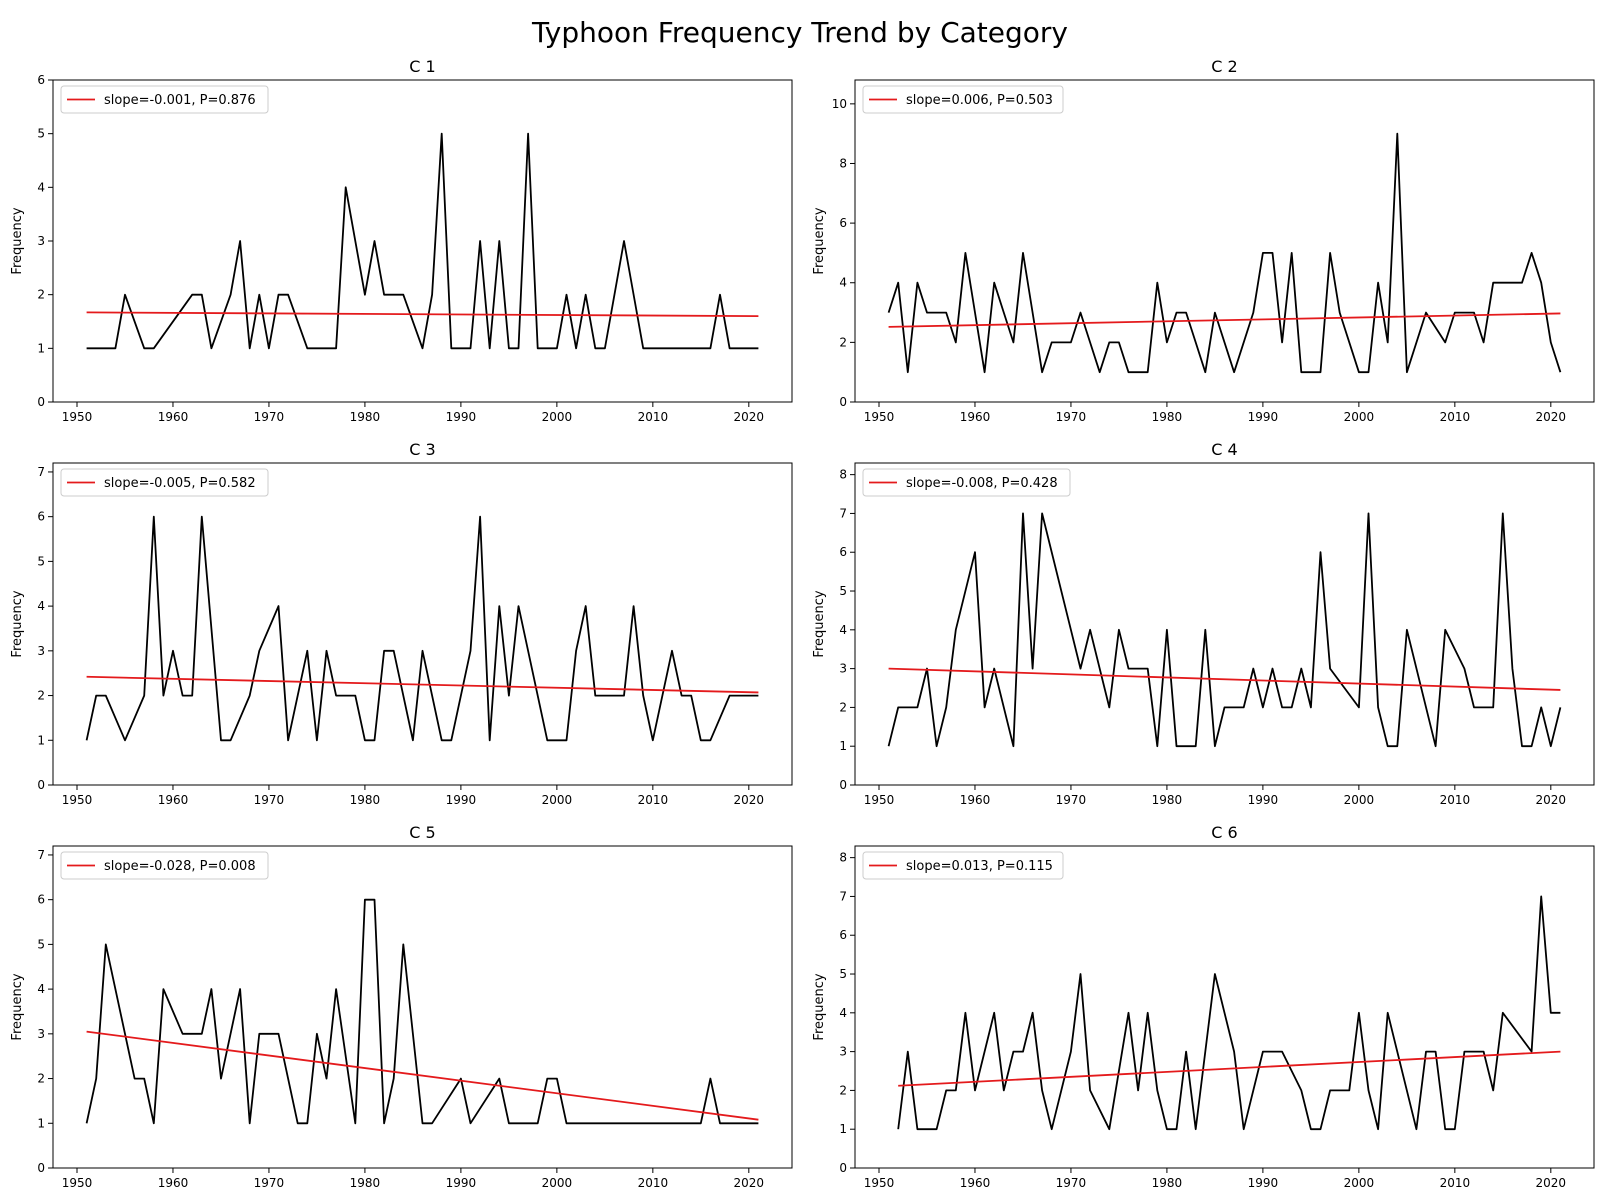 This screenshot has width=1600, height=1200. What do you see at coordinates (839, 104) in the screenshot?
I see `y-tick-label: 10` at bounding box center [839, 104].